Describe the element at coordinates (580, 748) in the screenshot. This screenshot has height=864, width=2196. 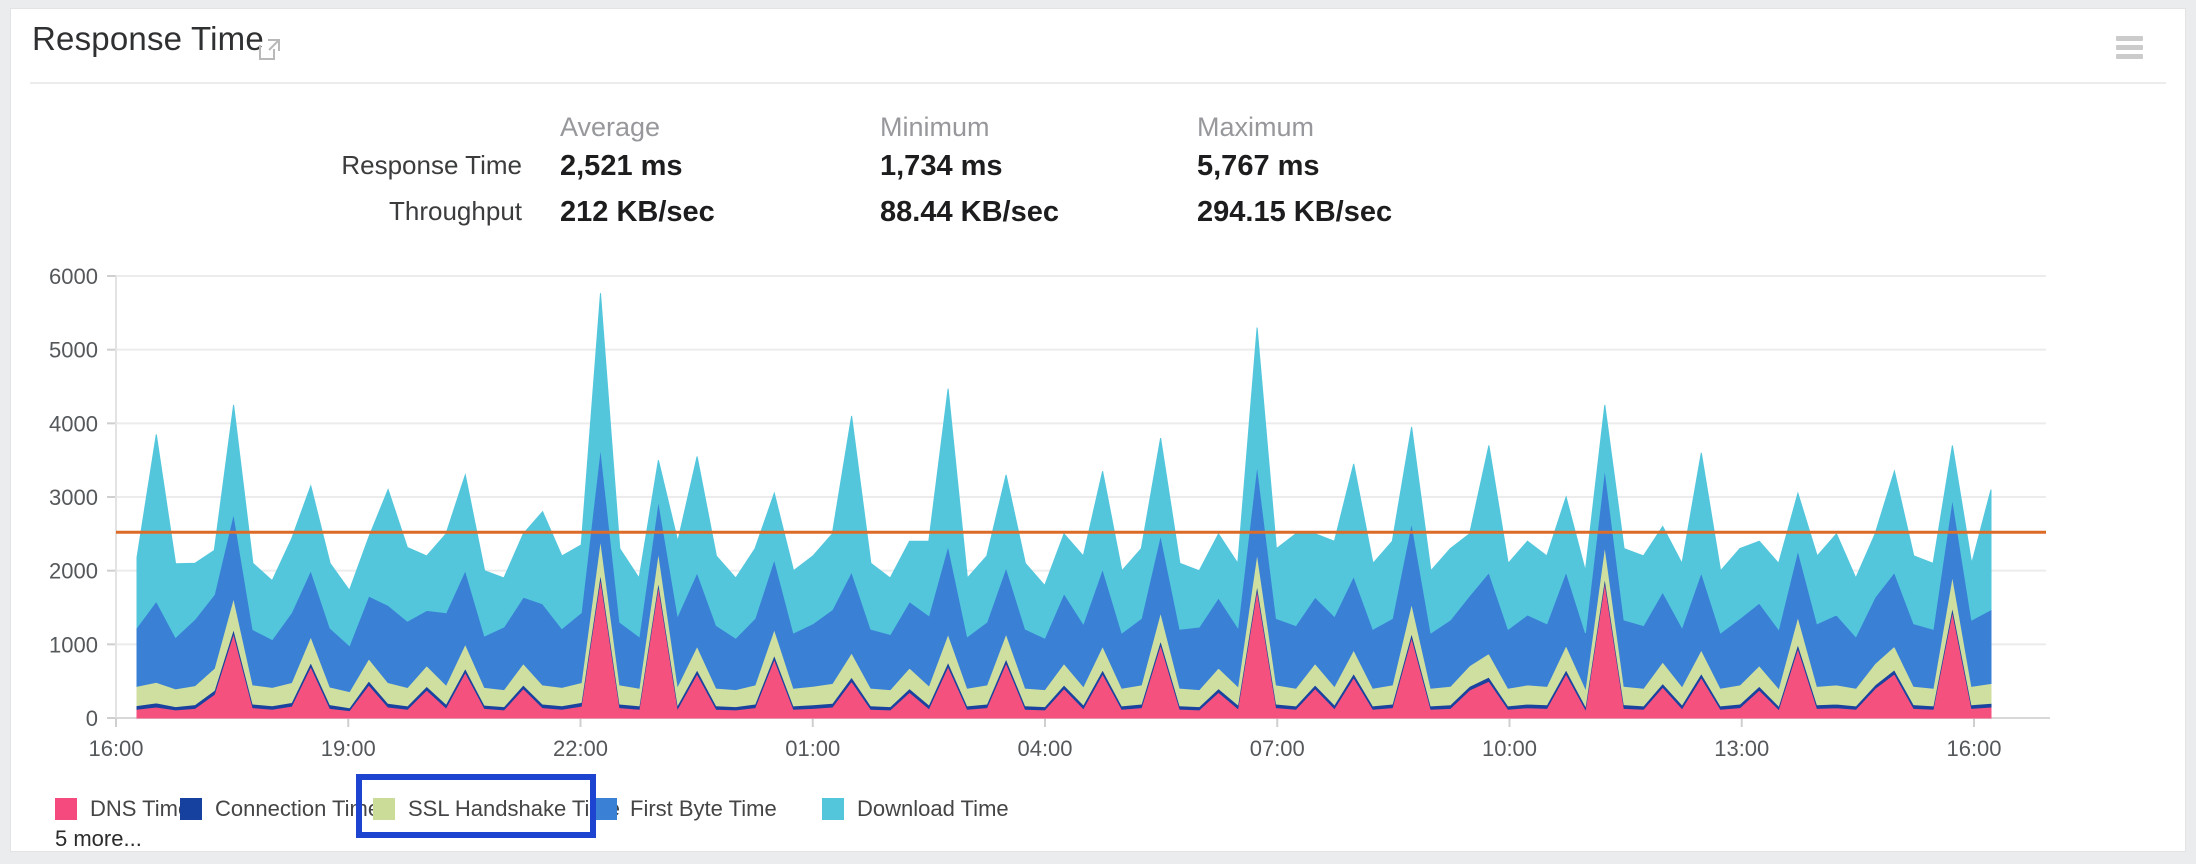
I see `x-axis-label: 22:00` at that location.